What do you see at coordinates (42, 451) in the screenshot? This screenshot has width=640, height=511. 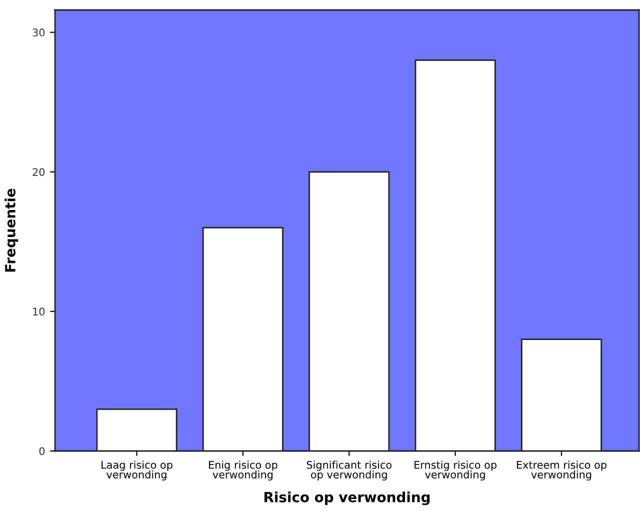 I see `y-tick-label: 0` at bounding box center [42, 451].